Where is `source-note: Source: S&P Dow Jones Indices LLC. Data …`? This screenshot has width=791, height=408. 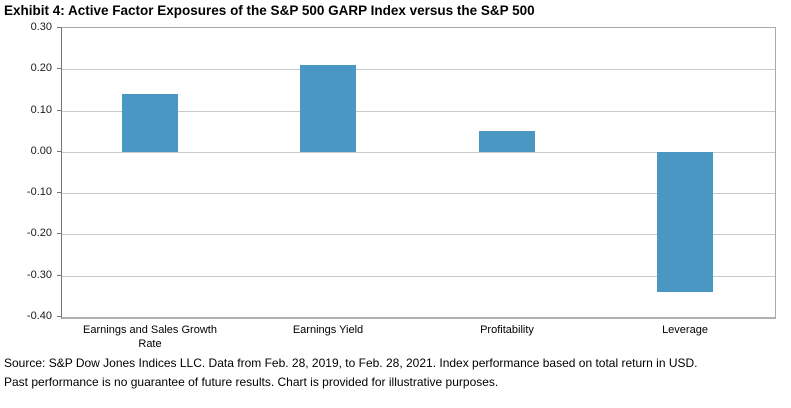 source-note: Source: S&P Dow Jones Indices LLC. Data … is located at coordinates (397, 373).